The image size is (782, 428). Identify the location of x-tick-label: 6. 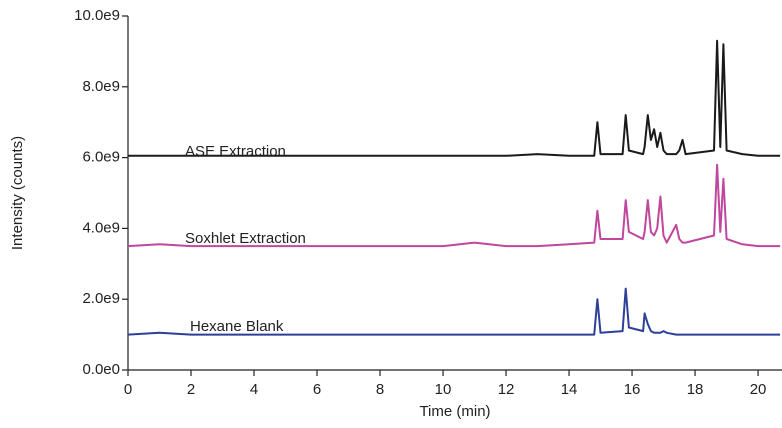
(317, 389).